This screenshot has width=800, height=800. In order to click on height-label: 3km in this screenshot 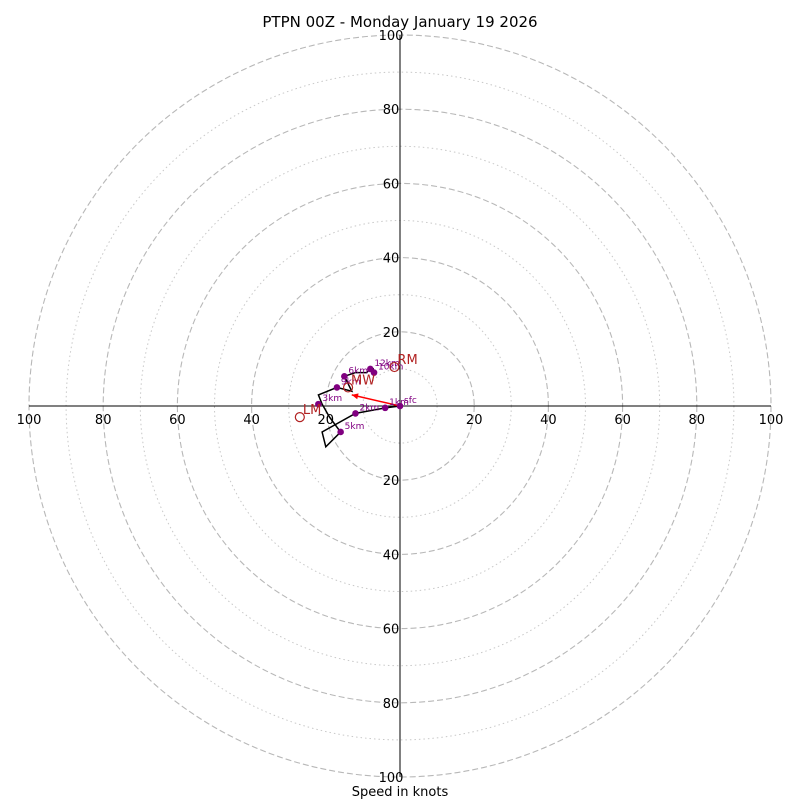, I will do `click(332, 399)`.